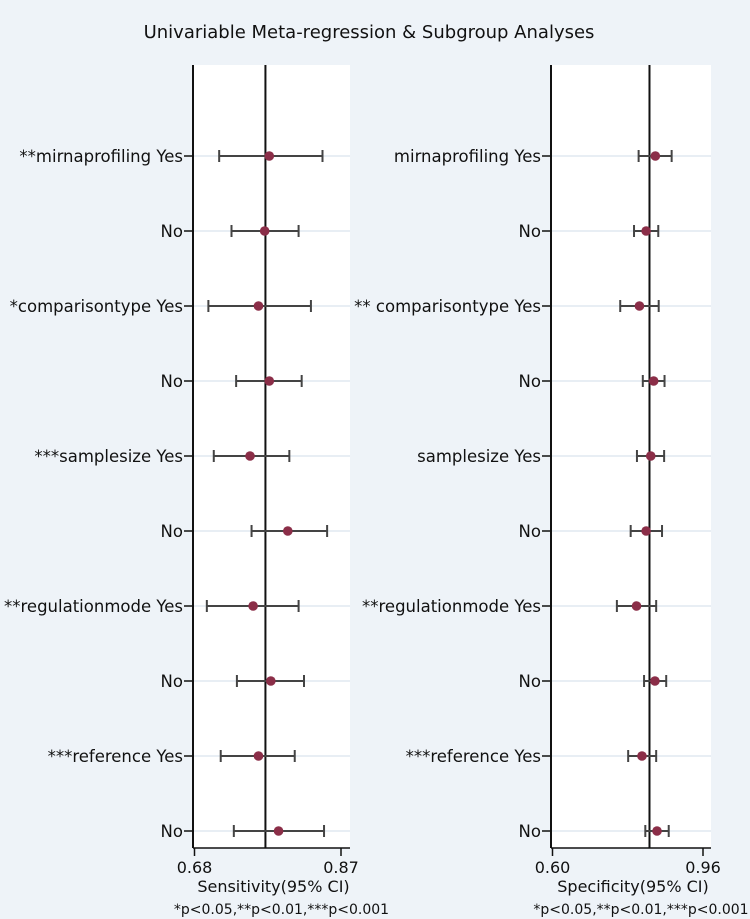  I want to click on row-label: samplesize Yes, so click(479, 456).